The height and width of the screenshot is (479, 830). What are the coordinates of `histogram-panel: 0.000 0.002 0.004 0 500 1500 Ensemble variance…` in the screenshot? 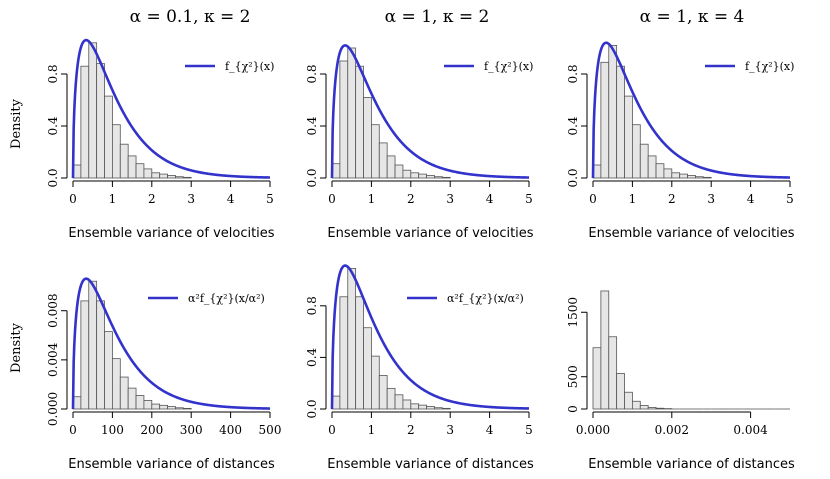 It's located at (680, 381).